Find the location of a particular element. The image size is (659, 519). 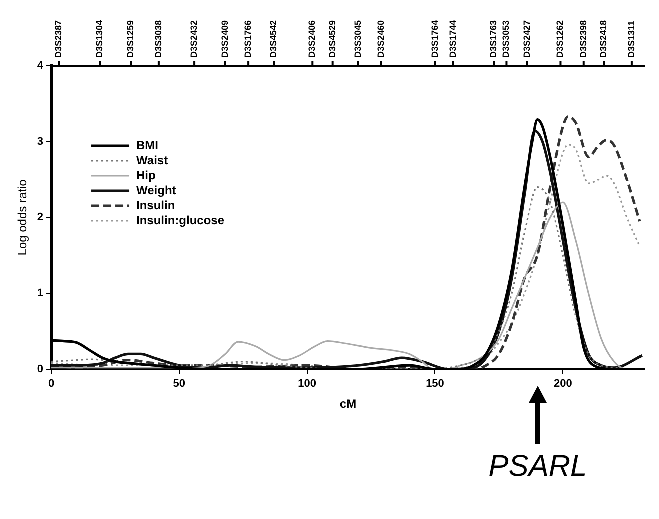

legend-label: Insulin is located at coordinates (156, 205).